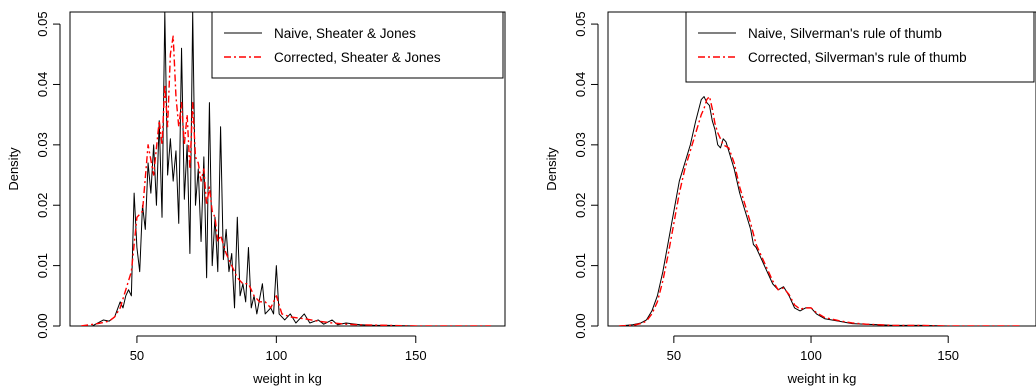 This screenshot has height=389, width=1036. What do you see at coordinates (345, 33) in the screenshot?
I see `legend-label: Naive, Sheater & Jones` at bounding box center [345, 33].